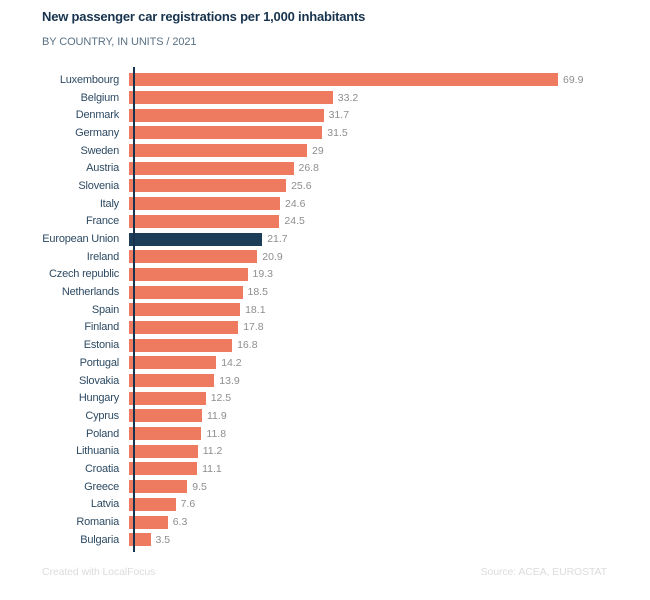  Describe the element at coordinates (97, 115) in the screenshot. I see `category-label: Denmark` at that location.